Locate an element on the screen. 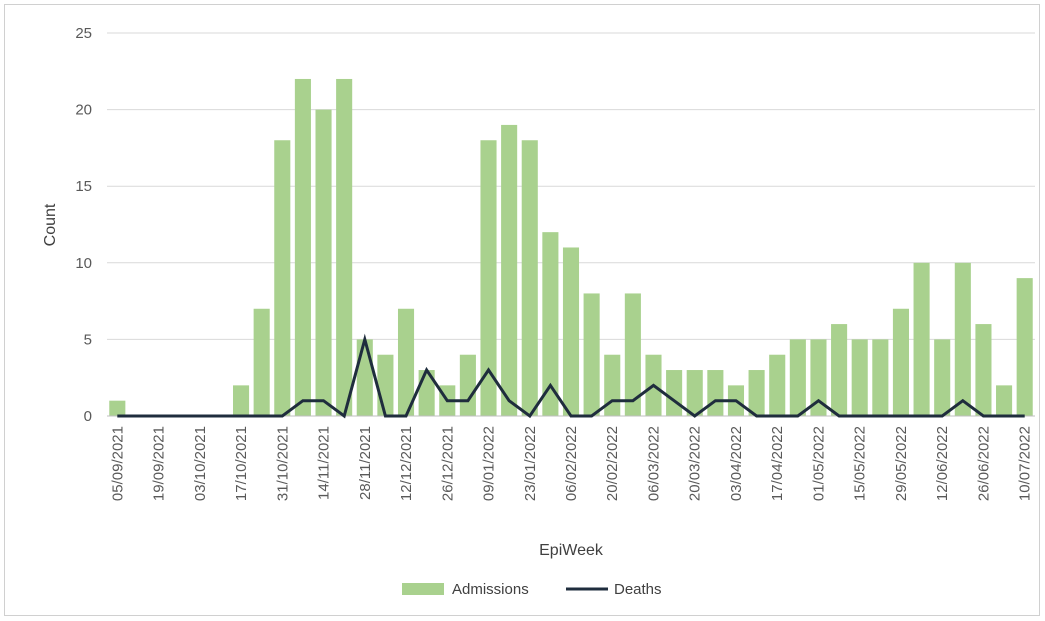 This screenshot has height=621, width=1045. x-tick-label: 10/07/2022 is located at coordinates (1025, 463).